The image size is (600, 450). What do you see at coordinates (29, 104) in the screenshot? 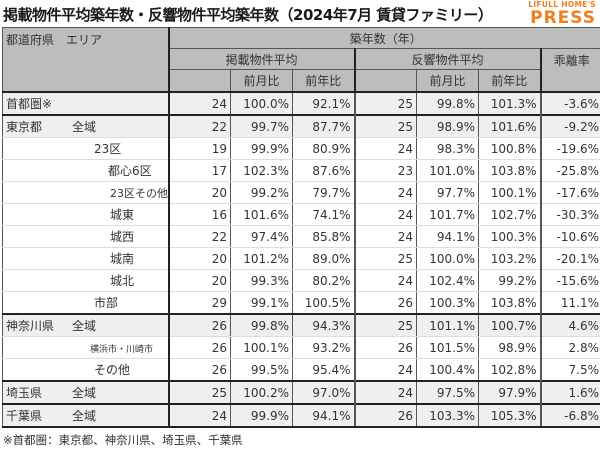
I see `row-prefecture: 首都圏※` at bounding box center [29, 104].